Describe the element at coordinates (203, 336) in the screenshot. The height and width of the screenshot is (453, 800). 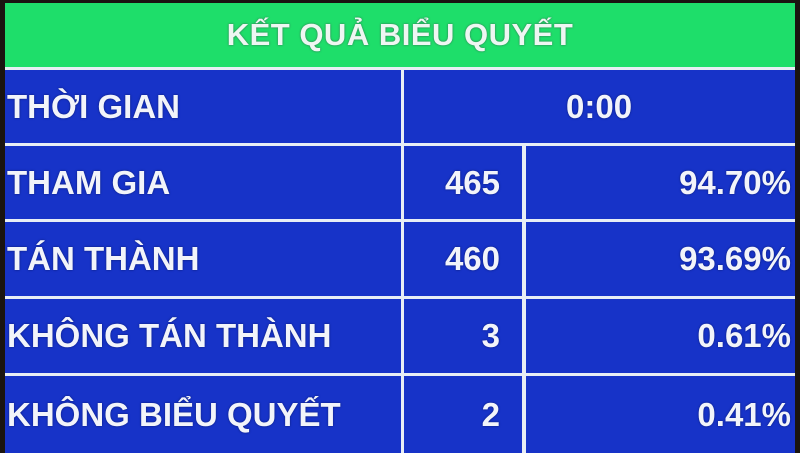
I see `row-label: KHÔNG TÁN THÀNH` at that location.